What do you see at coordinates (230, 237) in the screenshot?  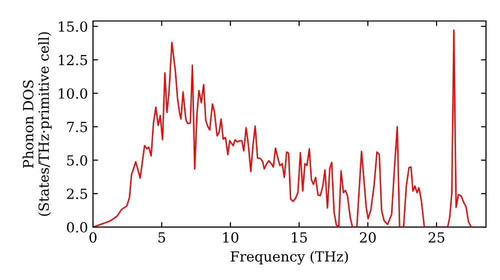 I see `x-tick-label: 10` at bounding box center [230, 237].